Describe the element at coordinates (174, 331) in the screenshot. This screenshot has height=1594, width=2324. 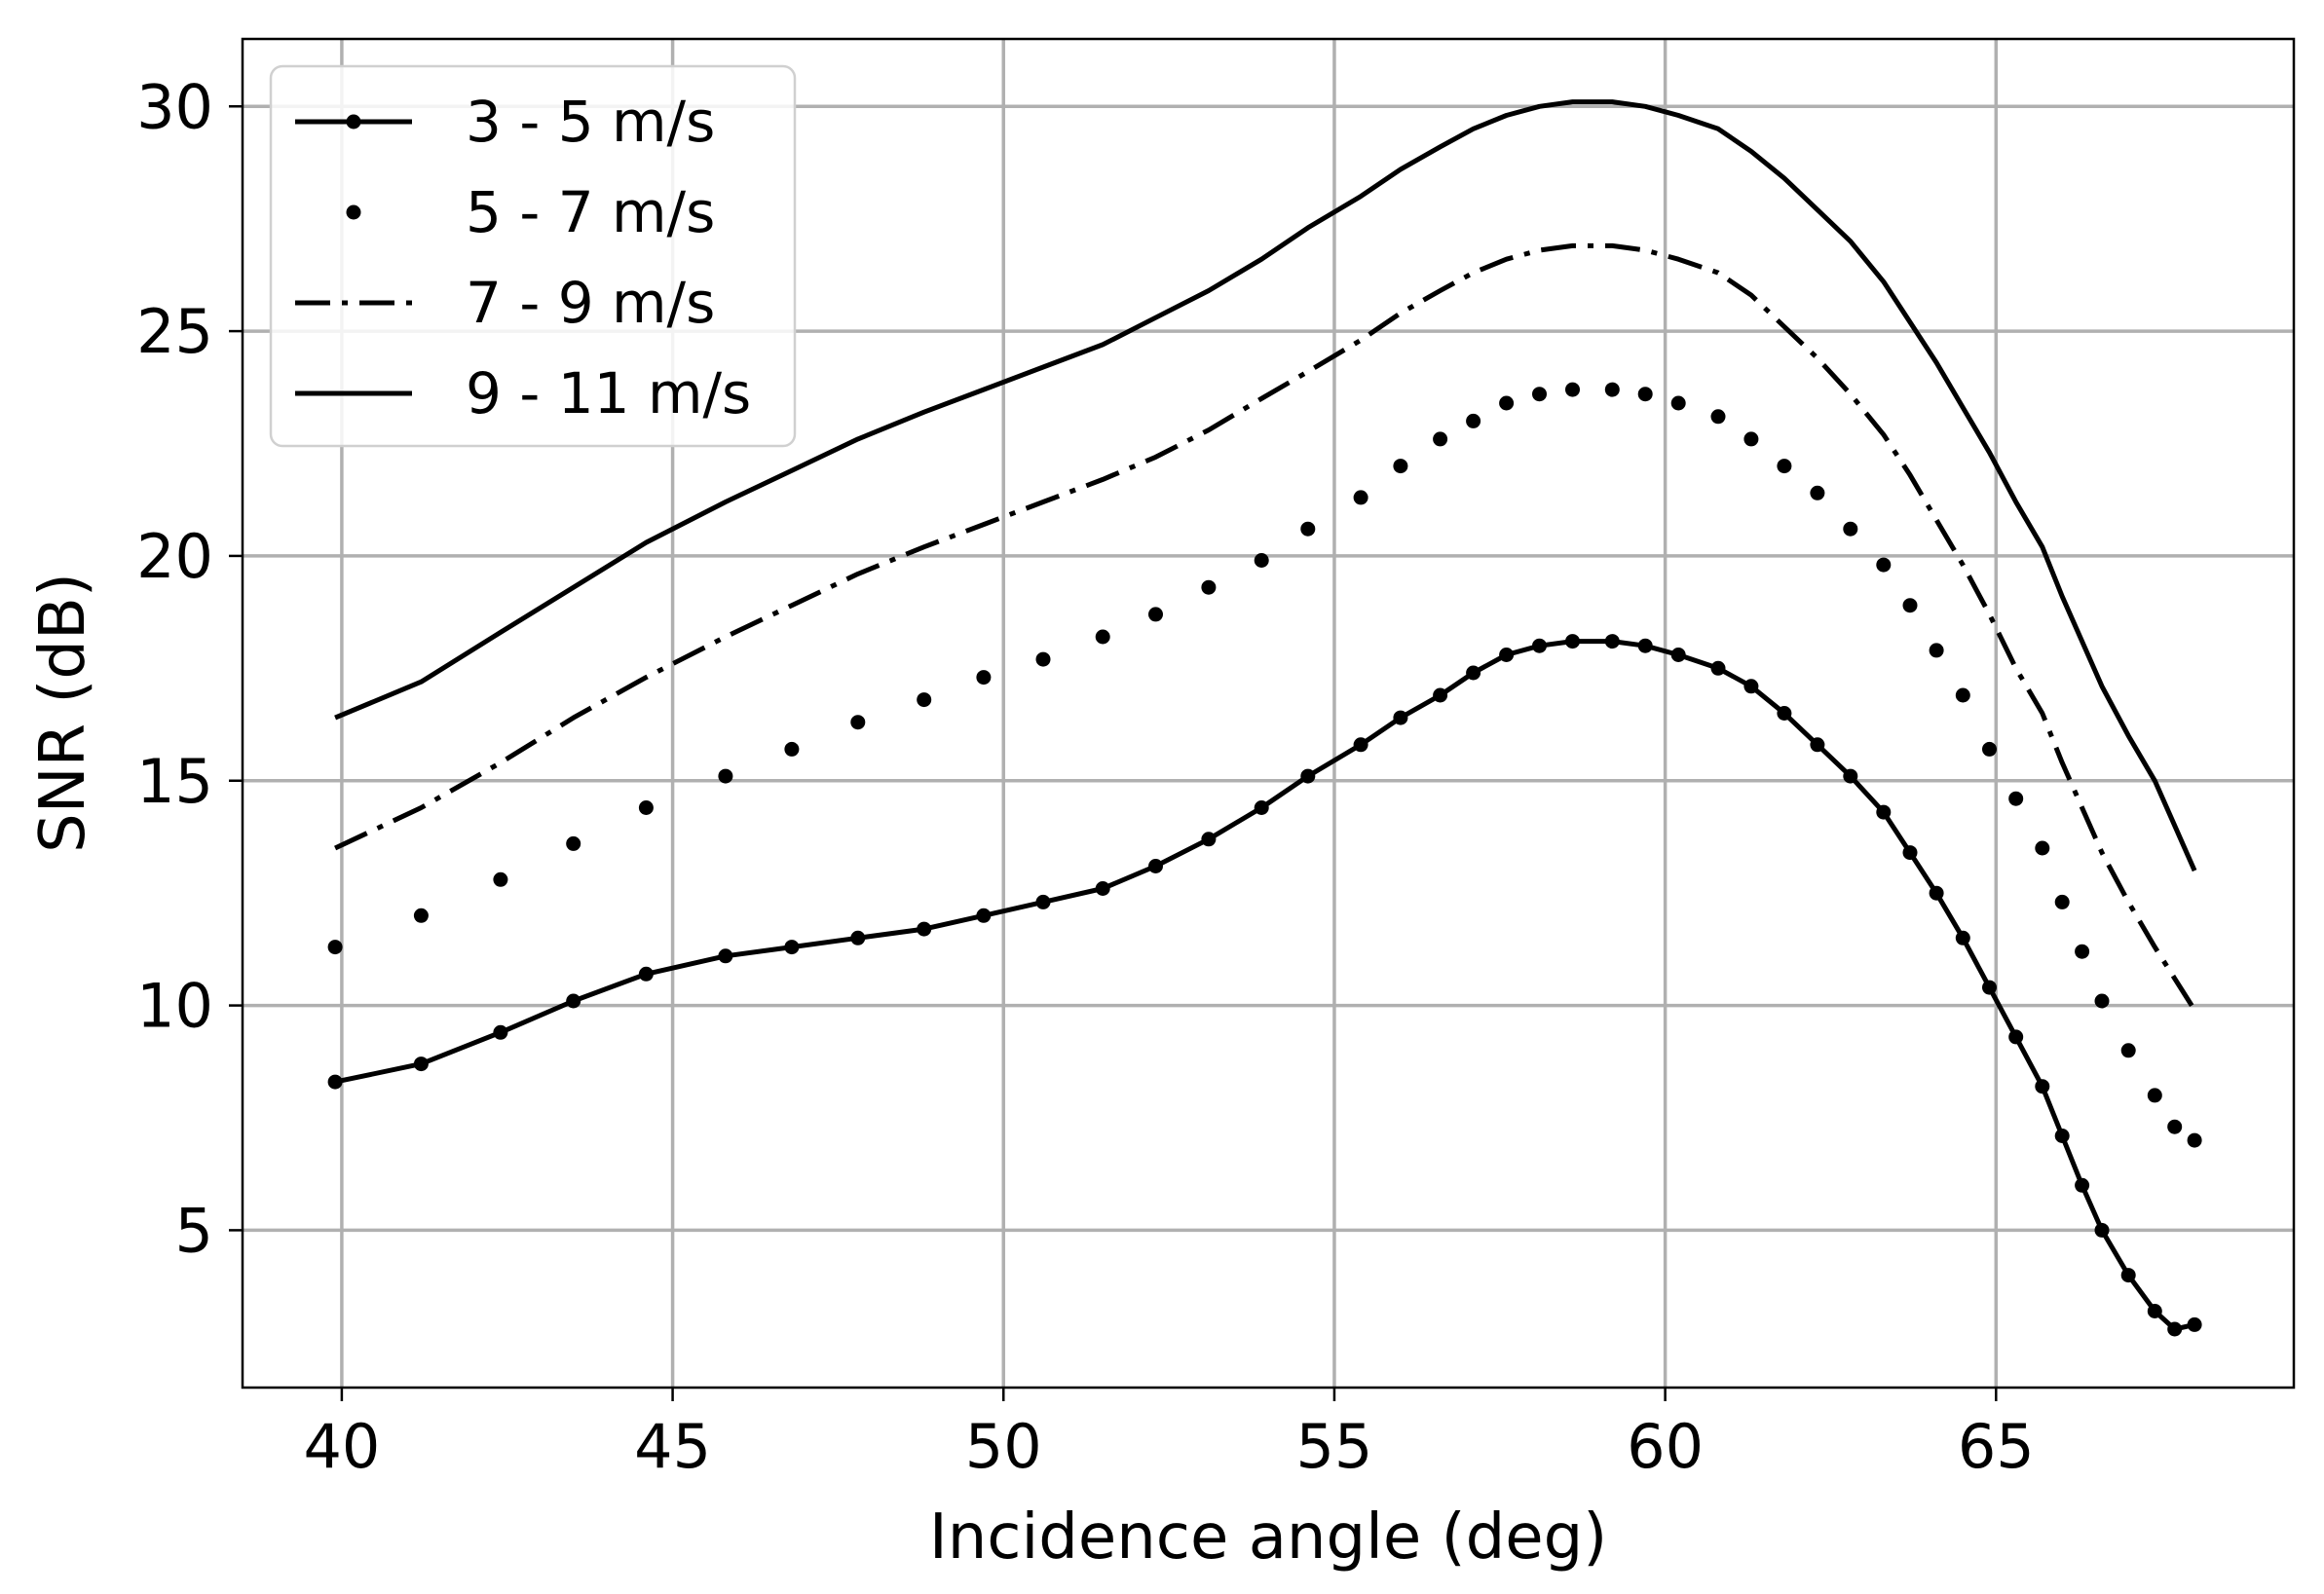
I see `y-tick-label: 25` at that location.